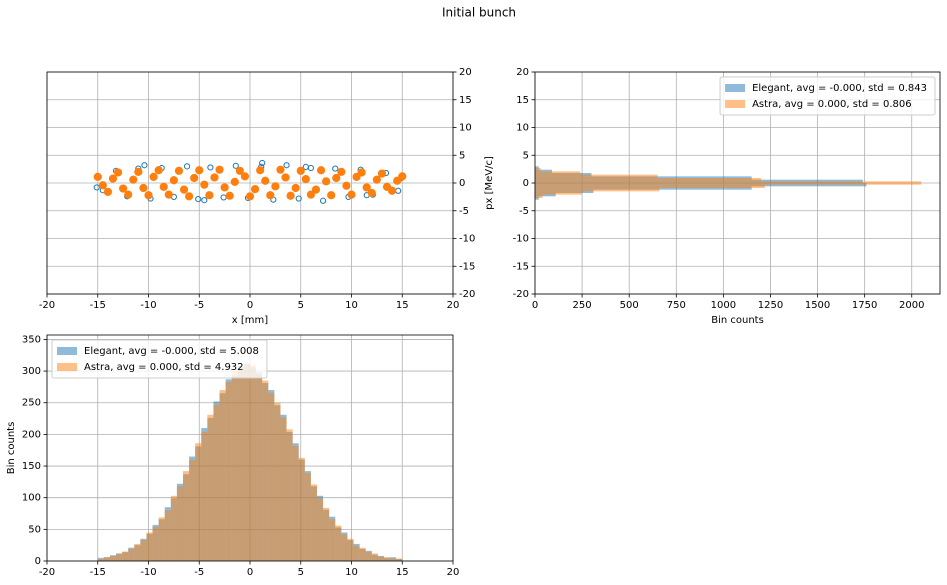 Image resolution: width=947 pixels, height=585 pixels. Describe the element at coordinates (31, 434) in the screenshot. I see `y-tick-label: 200` at that location.